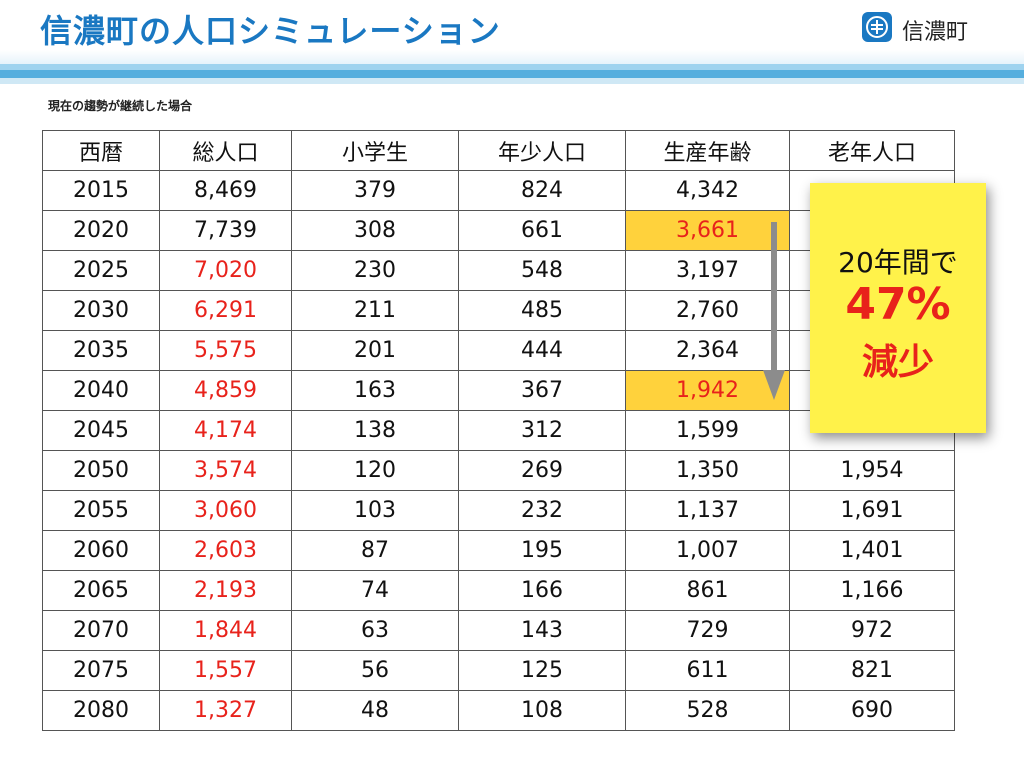 The image size is (1024, 768). What do you see at coordinates (872, 710) in the screenshot?
I see `table-cell: 690` at bounding box center [872, 710].